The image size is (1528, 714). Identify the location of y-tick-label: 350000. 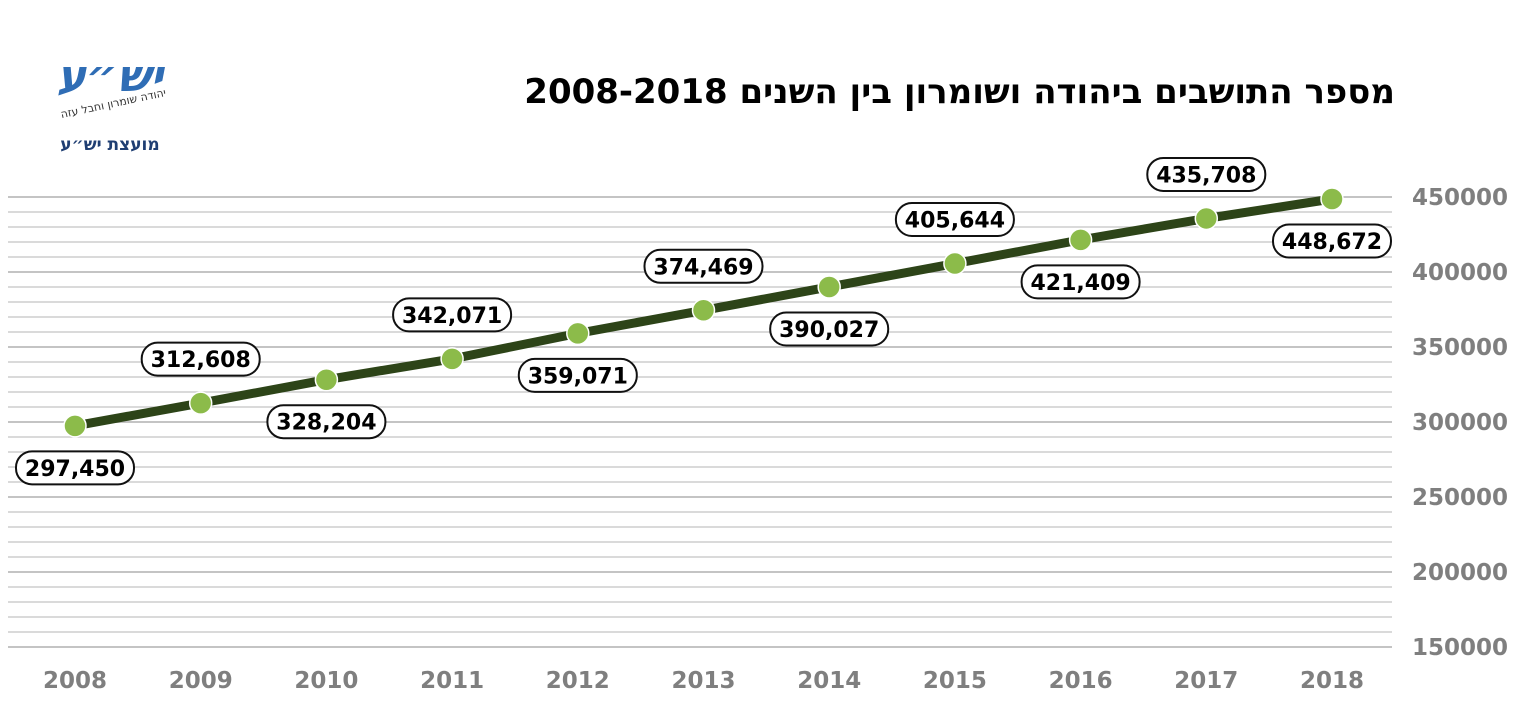
(1460, 348).